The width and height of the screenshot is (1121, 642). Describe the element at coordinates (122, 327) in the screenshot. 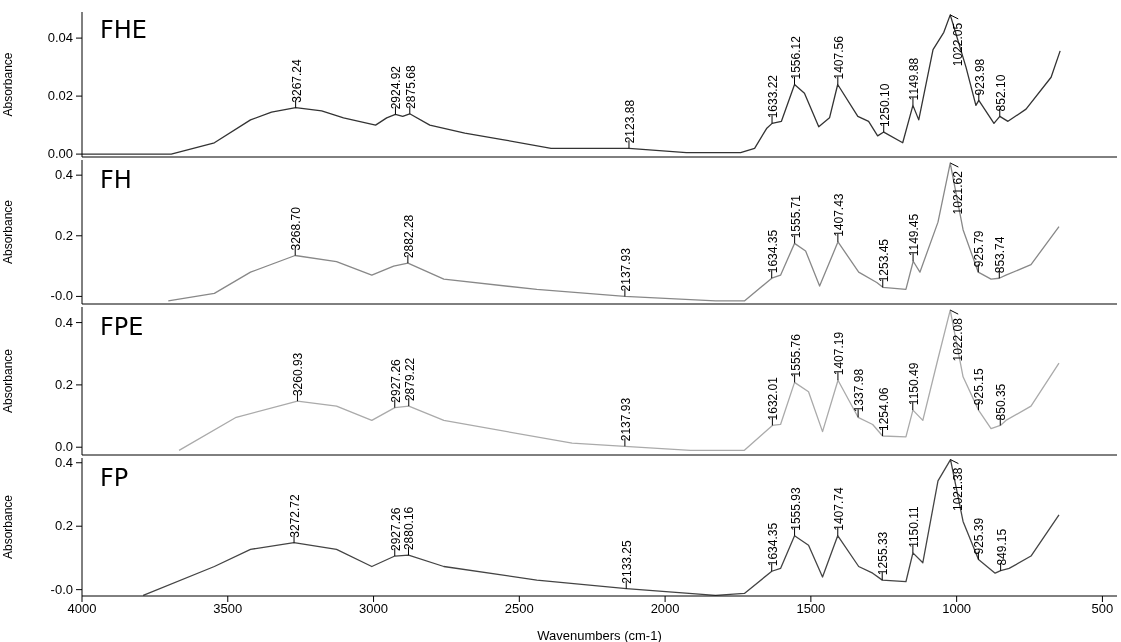

I see `chart-title: FPE` at that location.